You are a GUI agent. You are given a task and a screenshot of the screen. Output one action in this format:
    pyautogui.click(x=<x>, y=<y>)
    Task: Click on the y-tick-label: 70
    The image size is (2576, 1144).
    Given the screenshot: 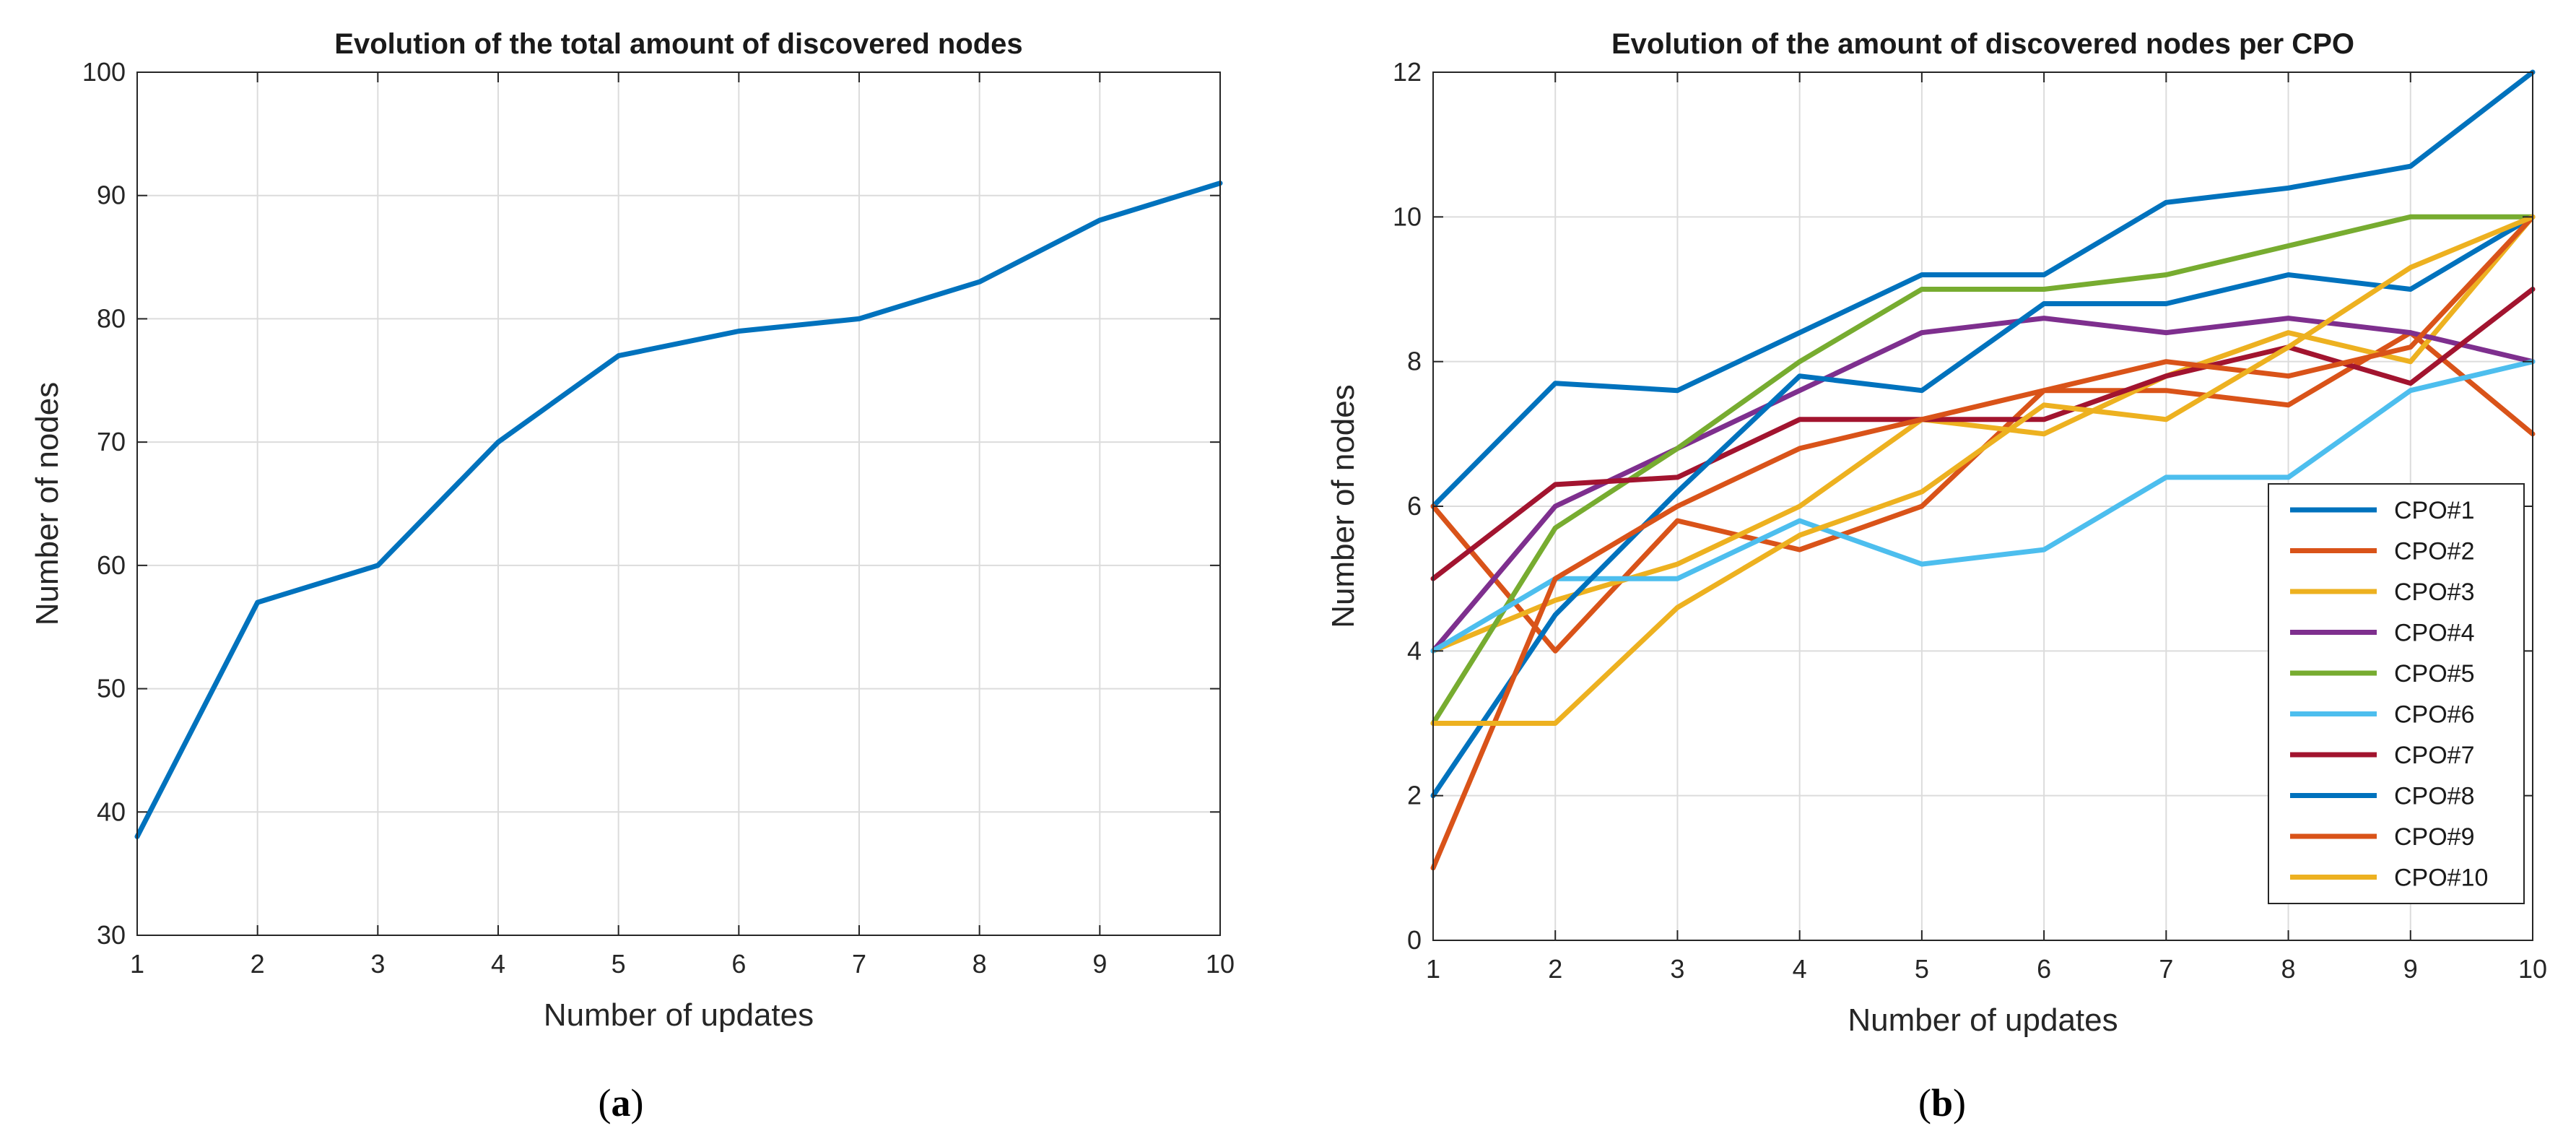 What is the action you would take?
    pyautogui.click(x=111, y=441)
    